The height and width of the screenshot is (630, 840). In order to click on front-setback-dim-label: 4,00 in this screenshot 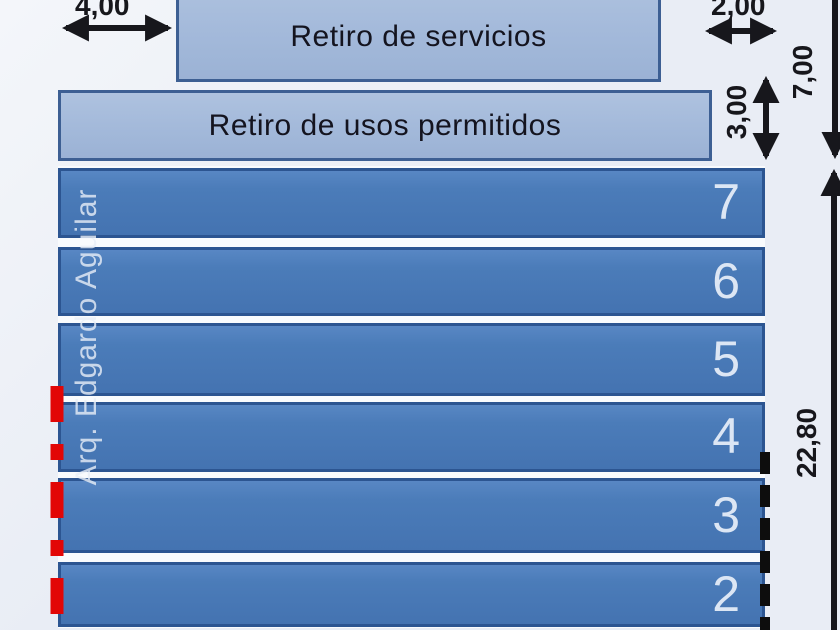, I will do `click(102, 10)`.